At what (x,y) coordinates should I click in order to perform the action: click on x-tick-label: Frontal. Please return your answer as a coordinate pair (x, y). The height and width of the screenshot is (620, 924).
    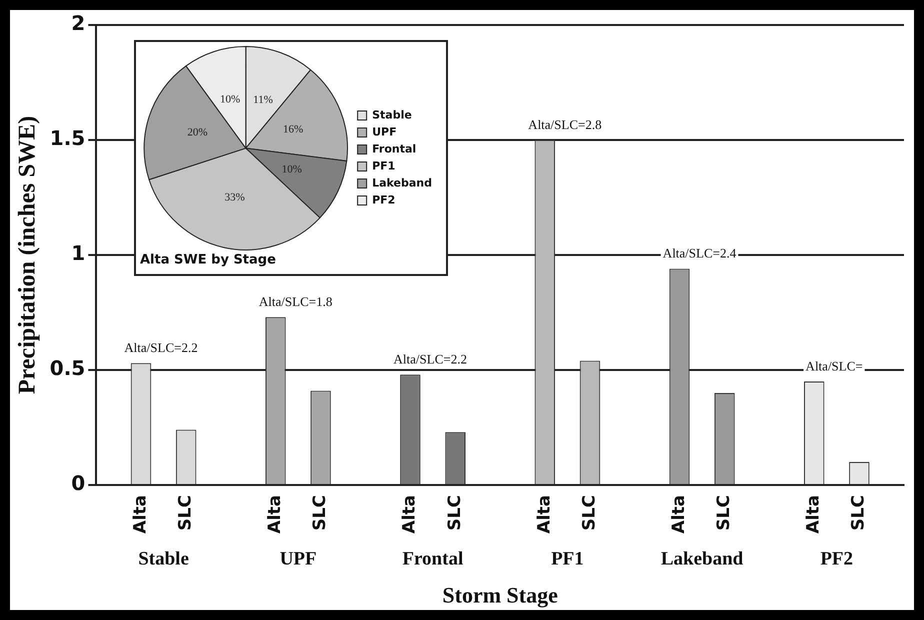
    Looking at the image, I should click on (433, 559).